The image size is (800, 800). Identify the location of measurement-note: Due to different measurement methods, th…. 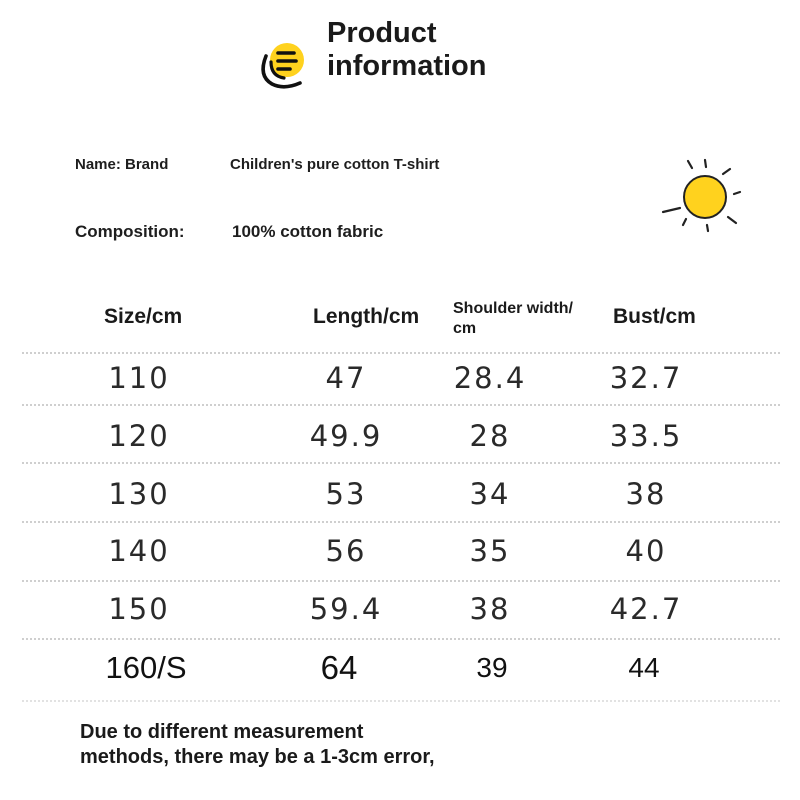
(257, 745).